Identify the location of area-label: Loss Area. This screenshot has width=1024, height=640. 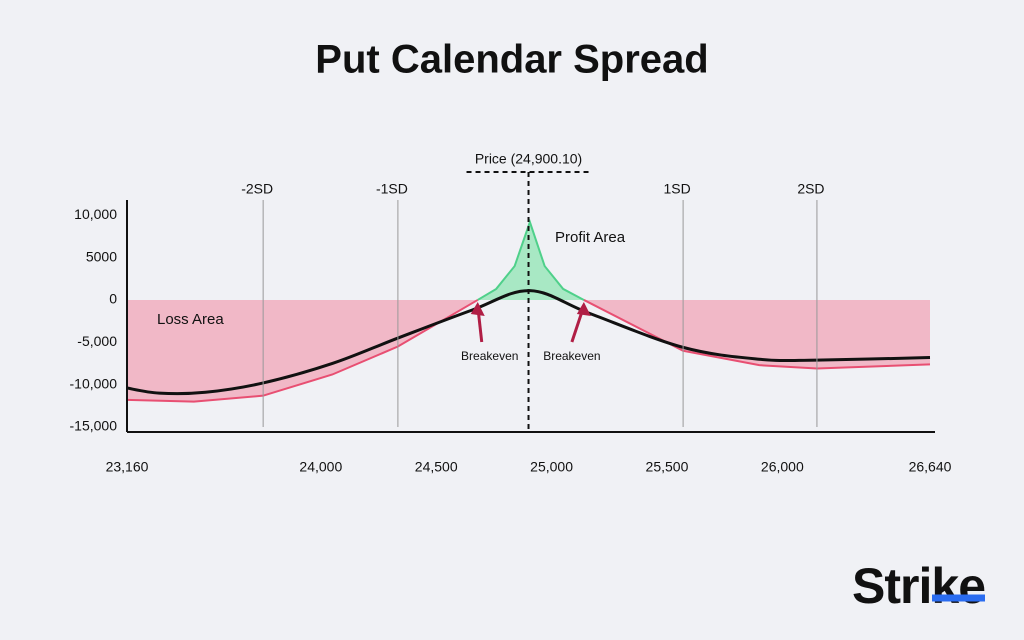
(190, 319).